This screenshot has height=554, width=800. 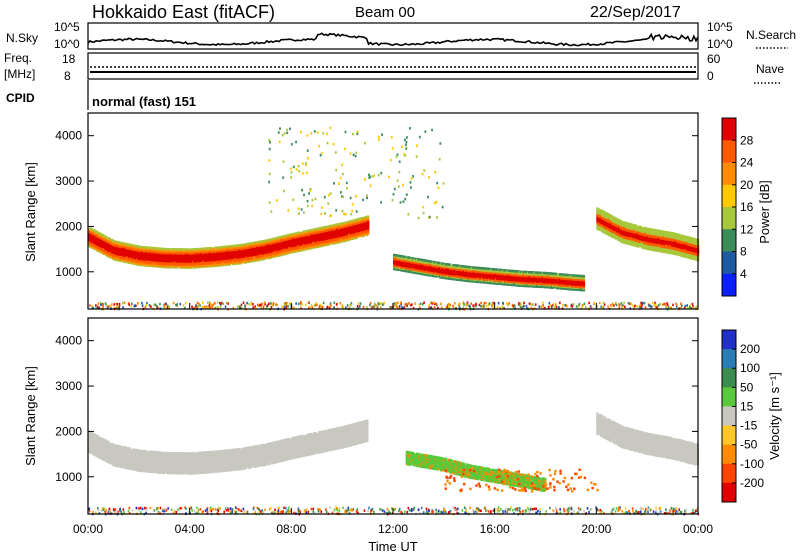 What do you see at coordinates (67, 44) in the screenshot?
I see `nsky-tick-bottom: 10^0` at bounding box center [67, 44].